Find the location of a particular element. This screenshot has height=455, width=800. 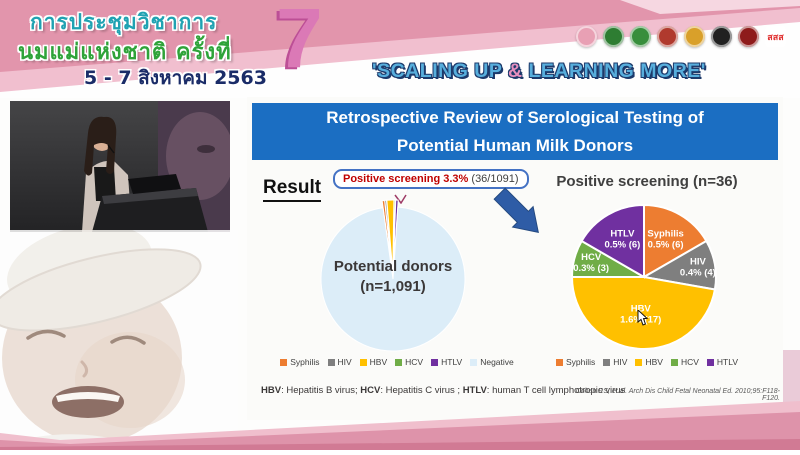

pie-slice-hbv is located at coordinates (643, 313).